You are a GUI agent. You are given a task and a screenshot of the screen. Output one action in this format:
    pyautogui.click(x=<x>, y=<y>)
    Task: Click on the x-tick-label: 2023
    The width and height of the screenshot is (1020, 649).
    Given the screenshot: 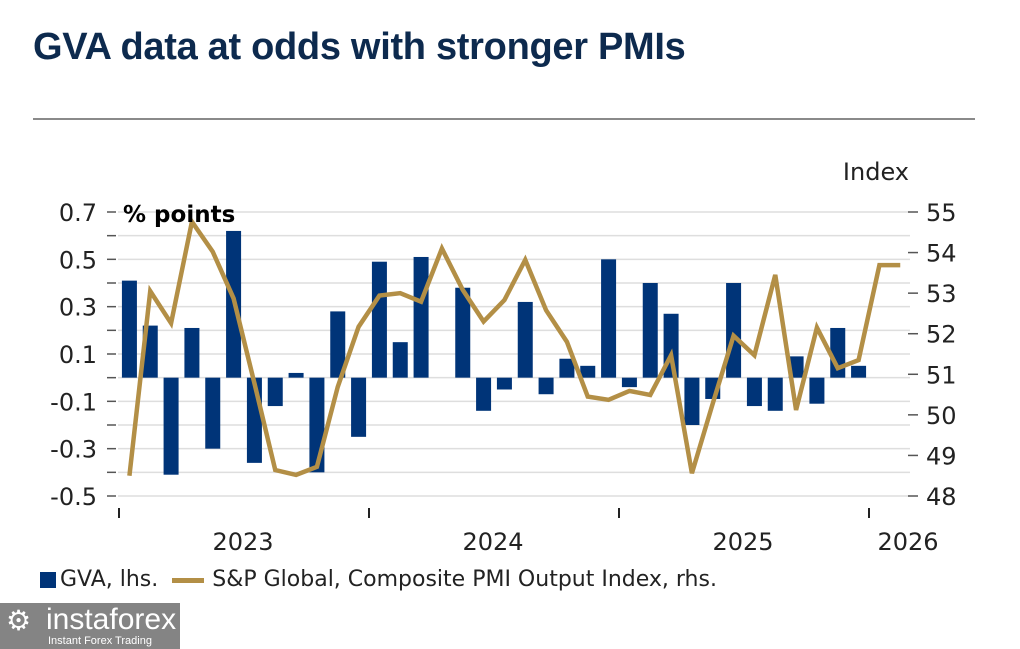 What is the action you would take?
    pyautogui.click(x=242, y=542)
    